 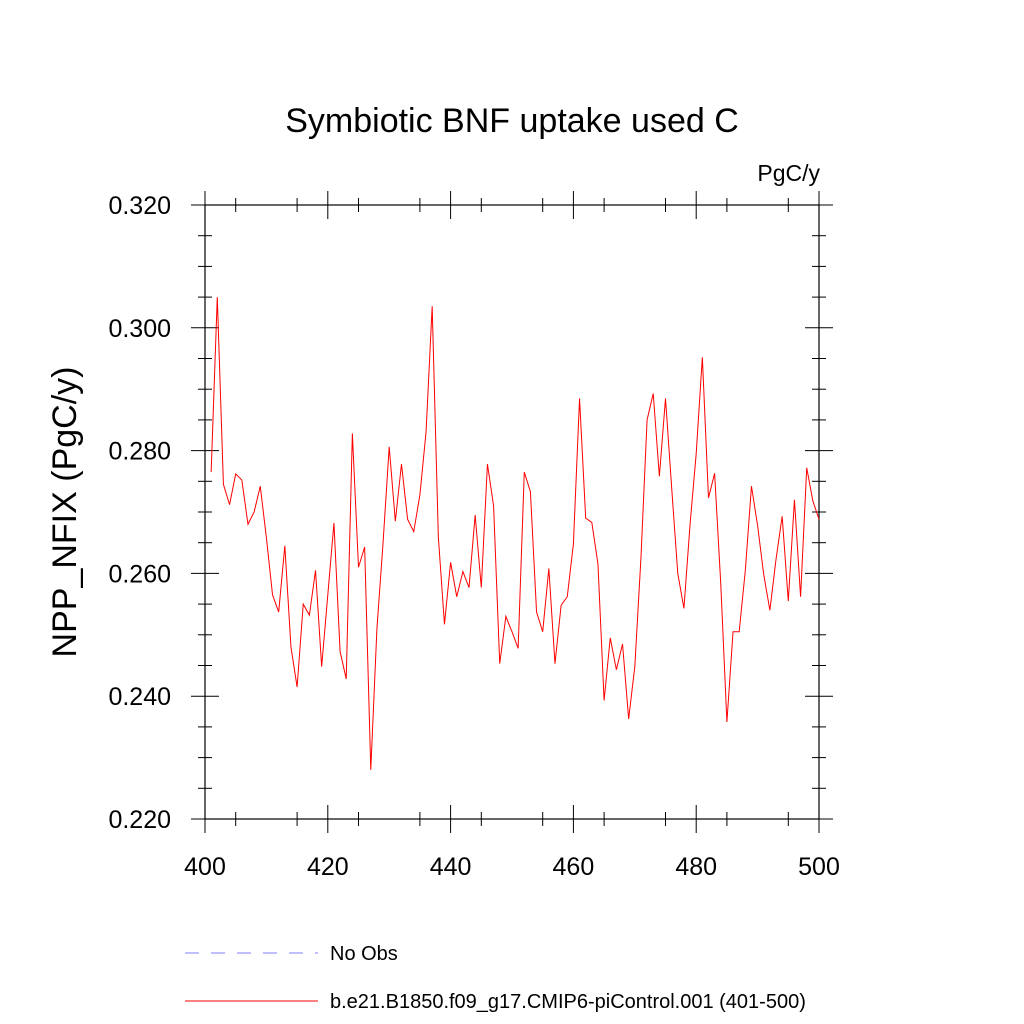 I want to click on units-label: PgC/y, so click(x=788, y=173).